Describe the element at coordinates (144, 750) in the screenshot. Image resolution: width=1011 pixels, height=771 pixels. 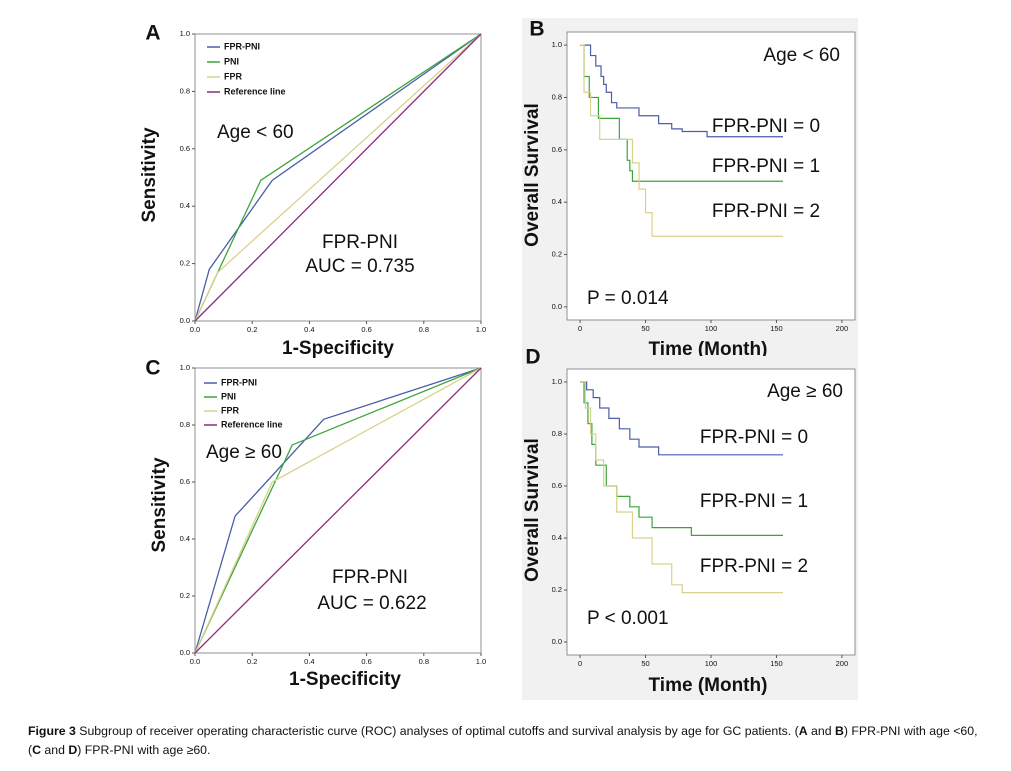
I see `caption-text: ) FPR-PNI with age ≥60.` at that location.